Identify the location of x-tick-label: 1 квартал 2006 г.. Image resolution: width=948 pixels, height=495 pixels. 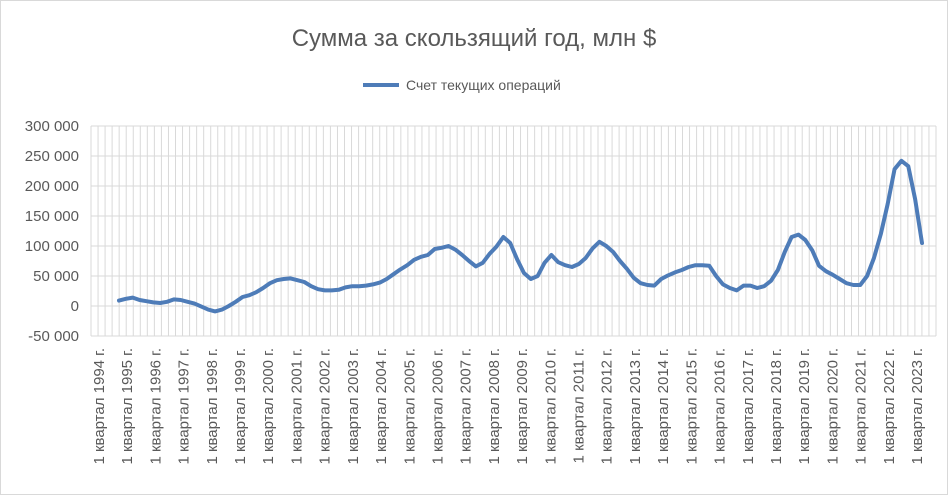
(437, 406).